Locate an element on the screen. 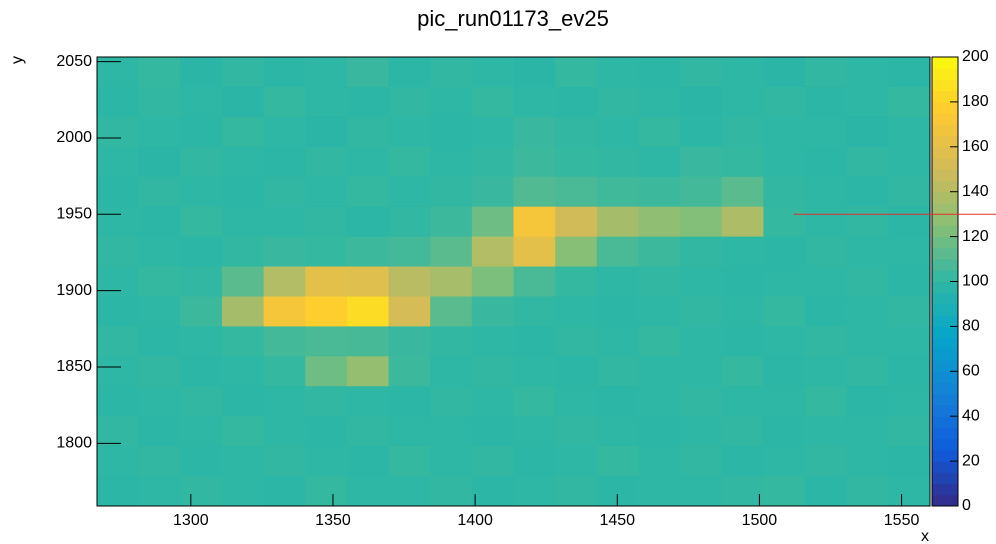  chart-title: pic_run01173_ev25 is located at coordinates (513, 18).